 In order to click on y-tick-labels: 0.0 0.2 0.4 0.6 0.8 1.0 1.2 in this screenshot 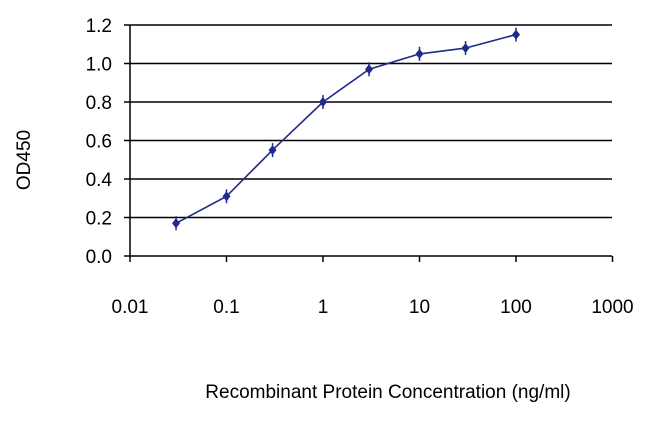, I will do `click(108, 142)`.